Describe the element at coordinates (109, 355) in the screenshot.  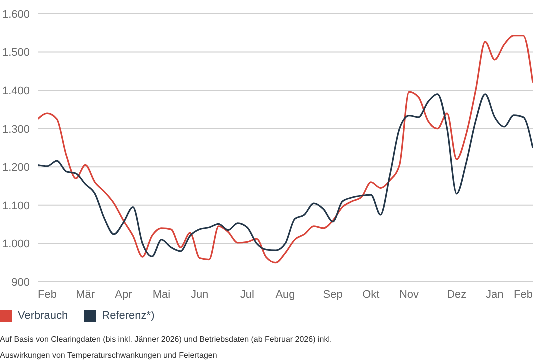
I see `text: Auswirkungen von Temperaturschwankungen und Feiertagen` at that location.